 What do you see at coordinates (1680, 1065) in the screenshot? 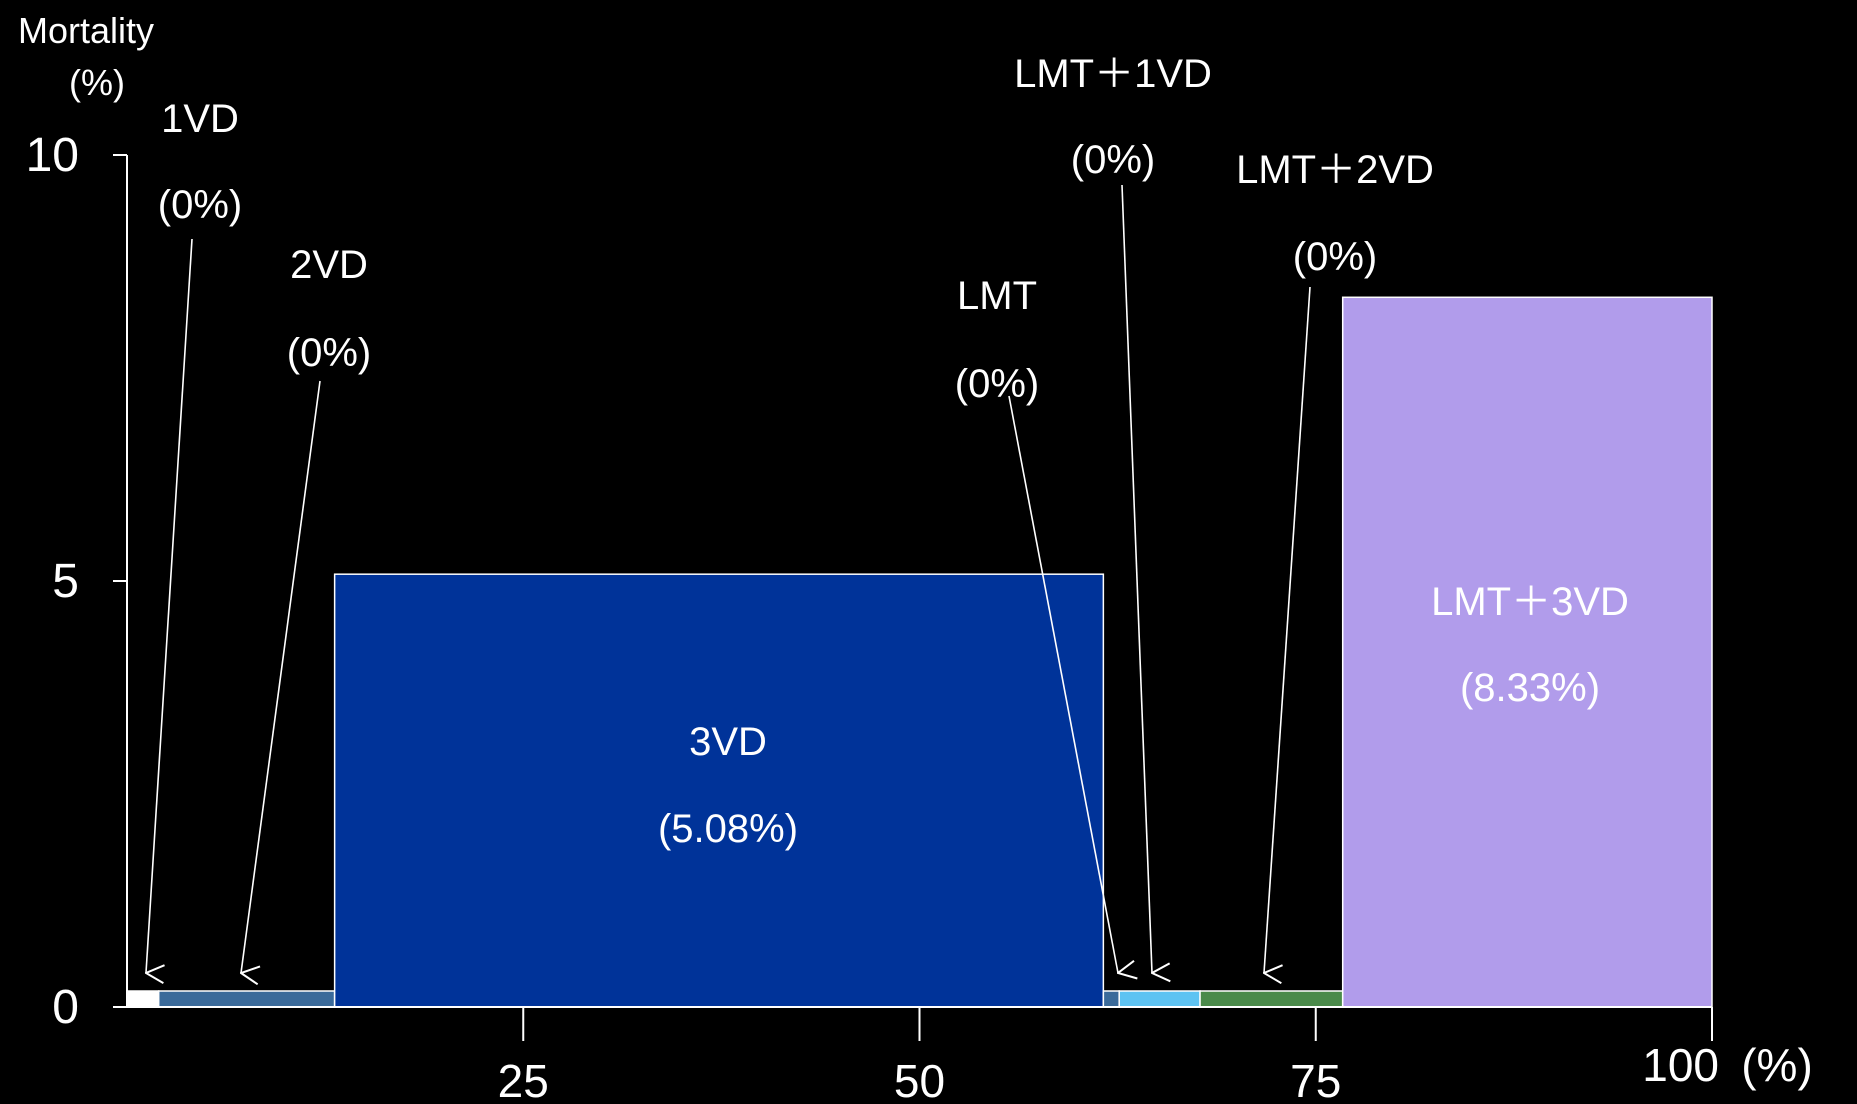
I see `x-tick-label: 100` at bounding box center [1680, 1065].